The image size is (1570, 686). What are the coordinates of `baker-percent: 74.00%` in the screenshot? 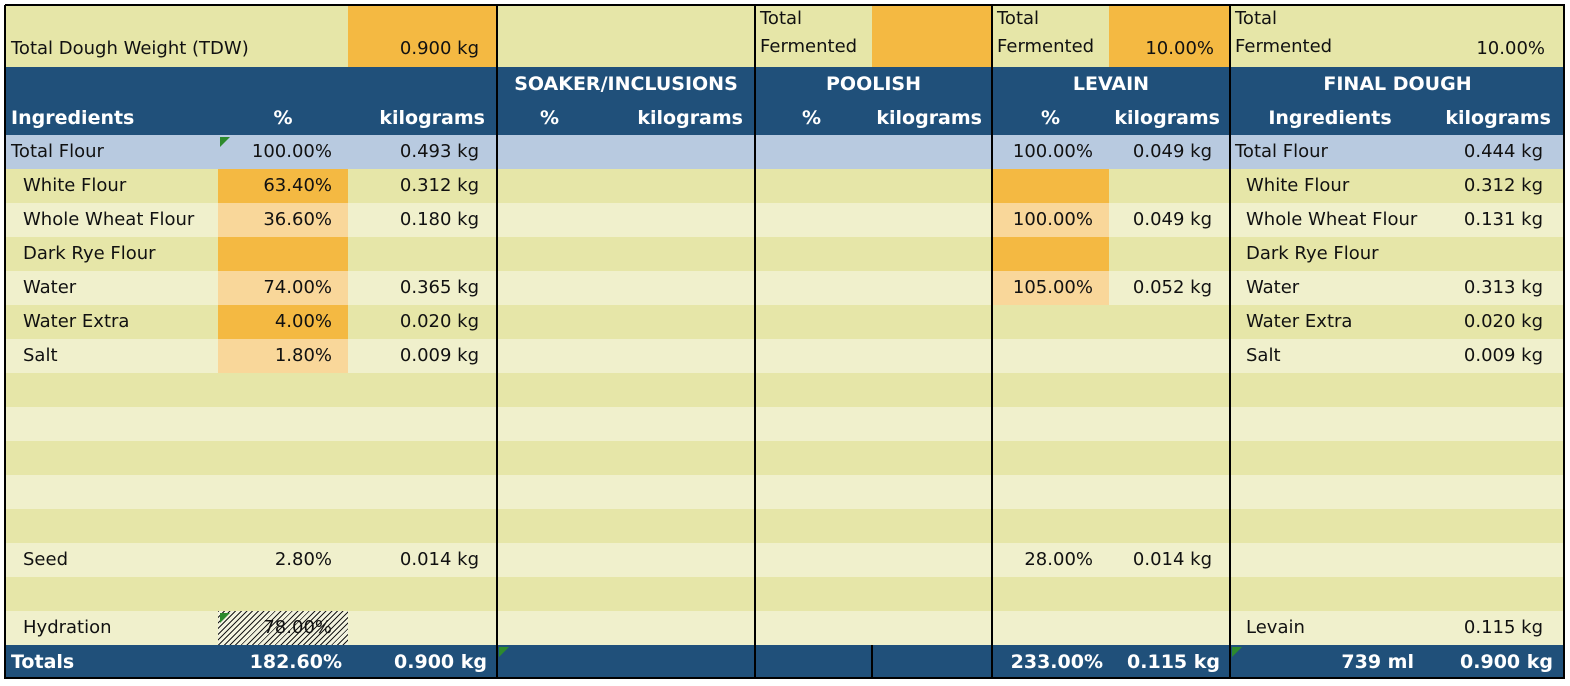 It's located at (297, 287).